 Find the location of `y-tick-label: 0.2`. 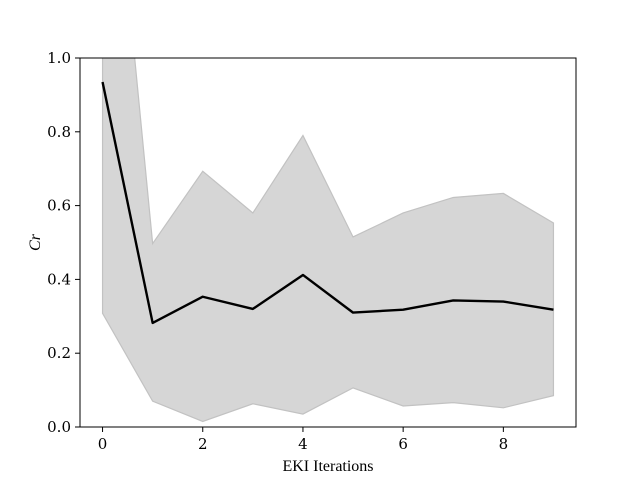

y-tick-label: 0.2 is located at coordinates (59, 353).